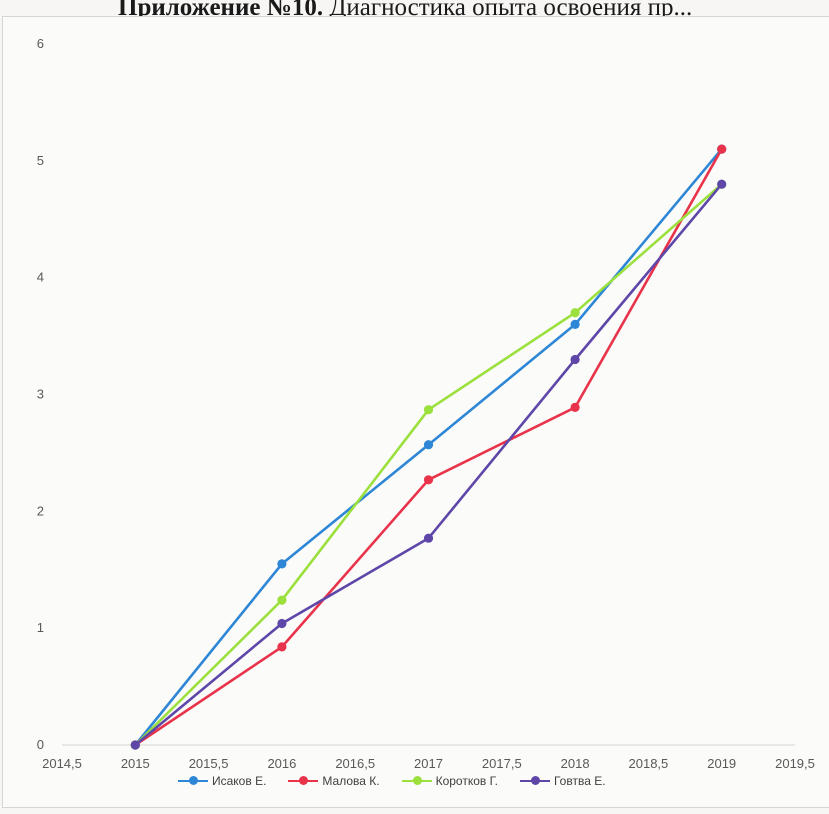  I want to click on x-tick-label: 2018, so click(575, 763).